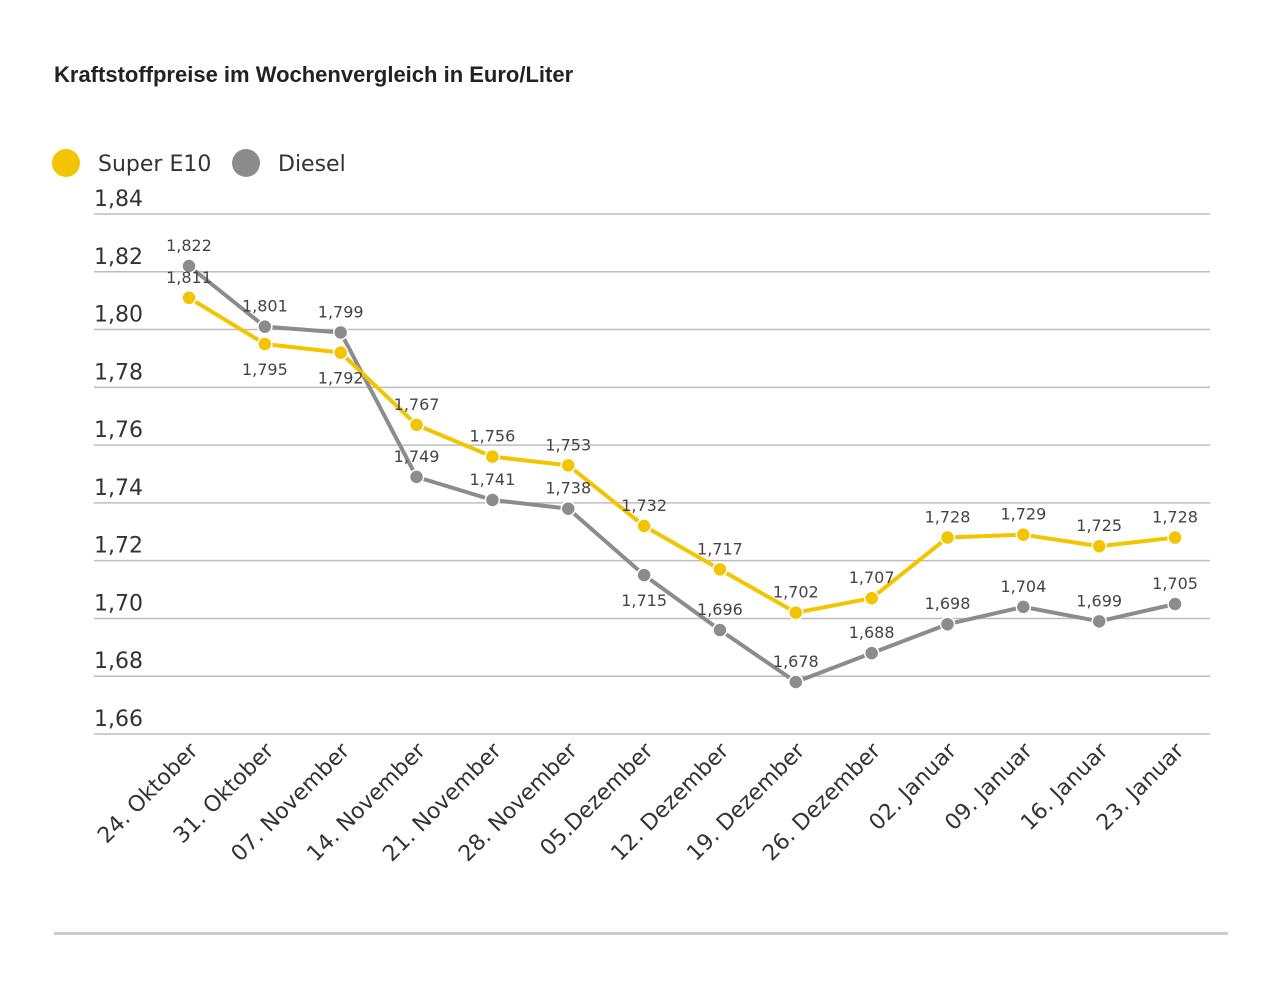 The width and height of the screenshot is (1280, 990). Describe the element at coordinates (118, 315) in the screenshot. I see `y-tick-label-2: 1,80` at that location.